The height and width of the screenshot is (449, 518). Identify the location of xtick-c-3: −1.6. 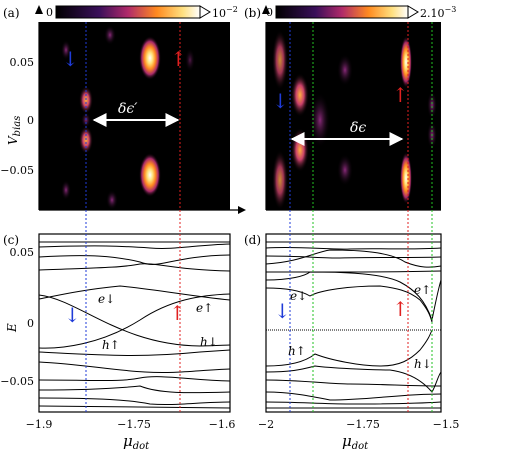
(222, 424).